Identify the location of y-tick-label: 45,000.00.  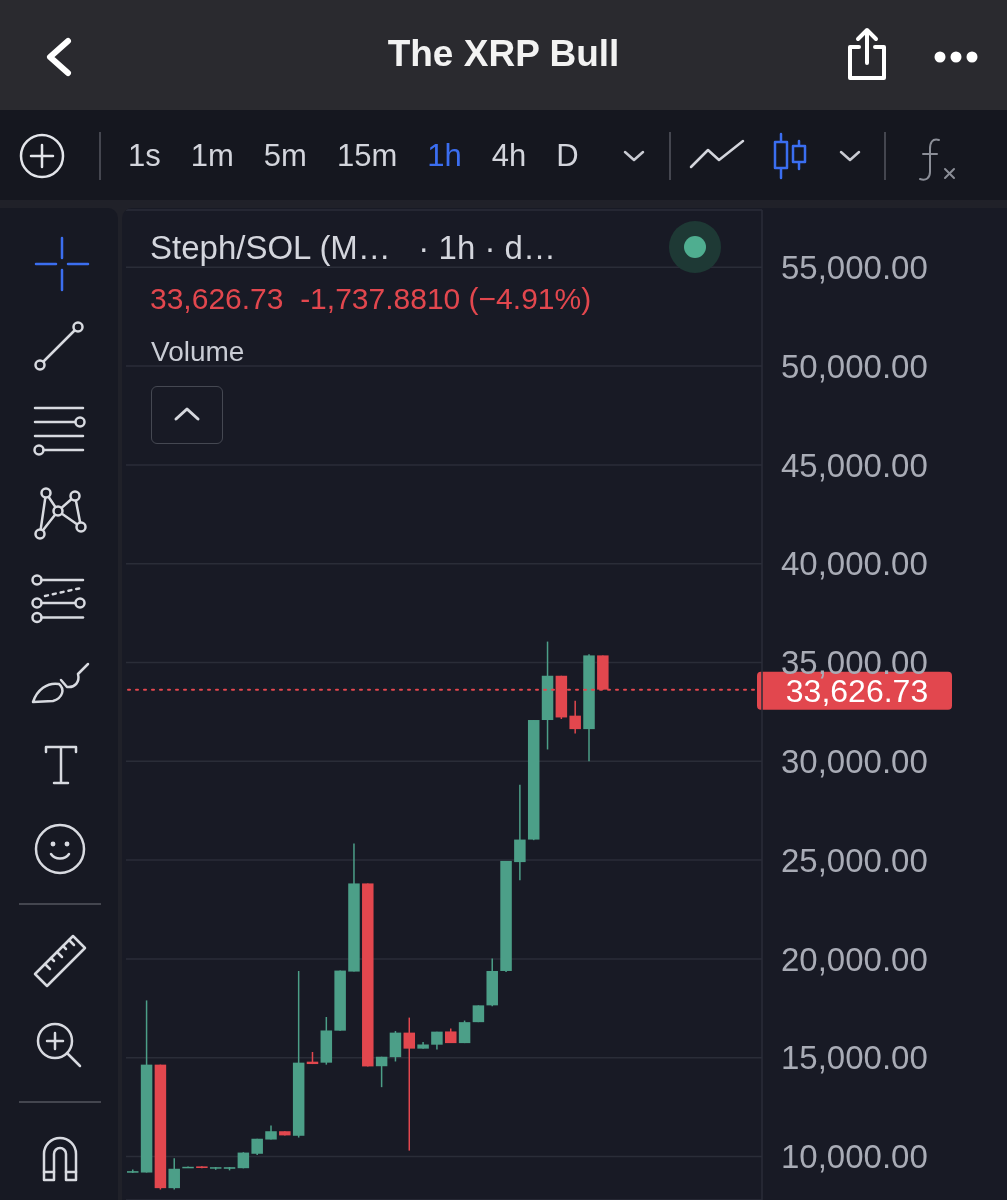
(854, 465).